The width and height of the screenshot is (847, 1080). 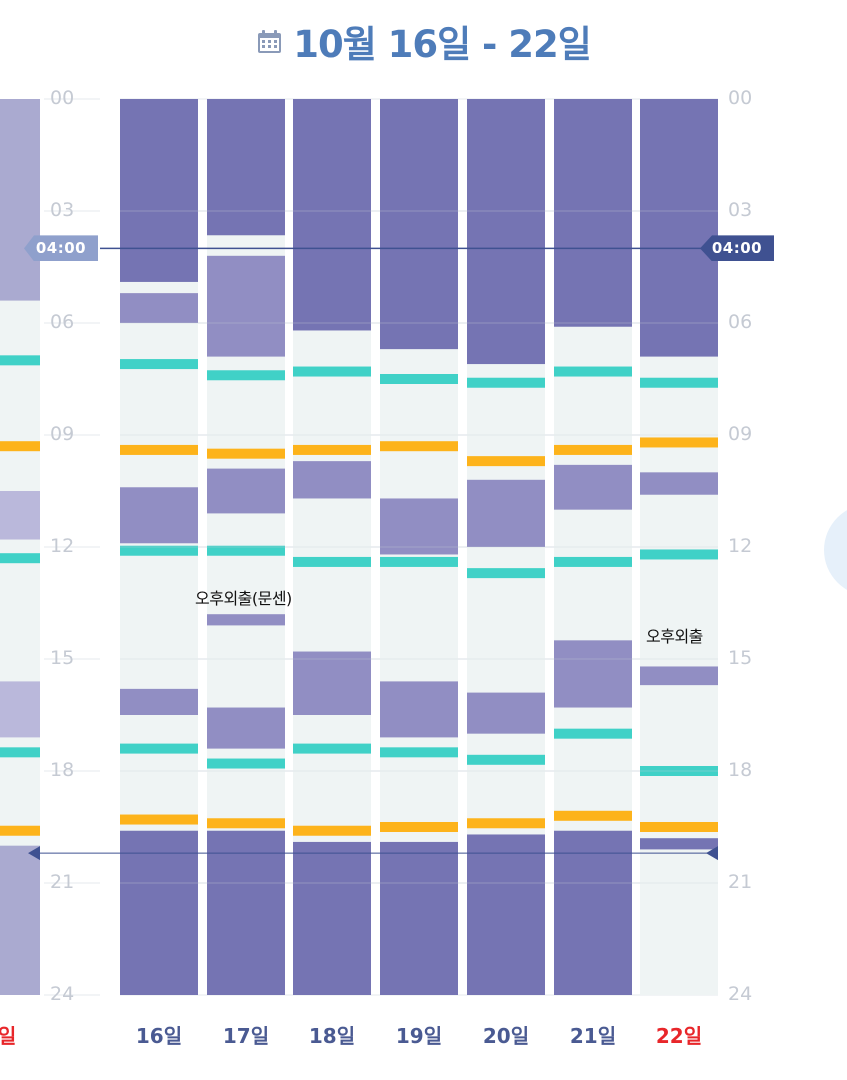 What do you see at coordinates (62, 658) in the screenshot?
I see `y-tick-label-left: 15` at bounding box center [62, 658].